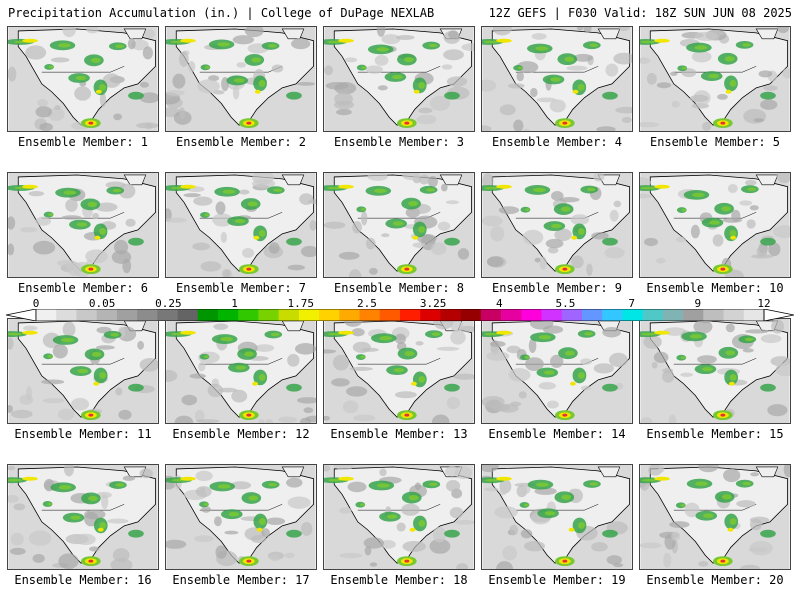  What do you see at coordinates (715, 379) in the screenshot?
I see `ensemble-member-panel-15: Ensemble Member: 15` at bounding box center [715, 379].